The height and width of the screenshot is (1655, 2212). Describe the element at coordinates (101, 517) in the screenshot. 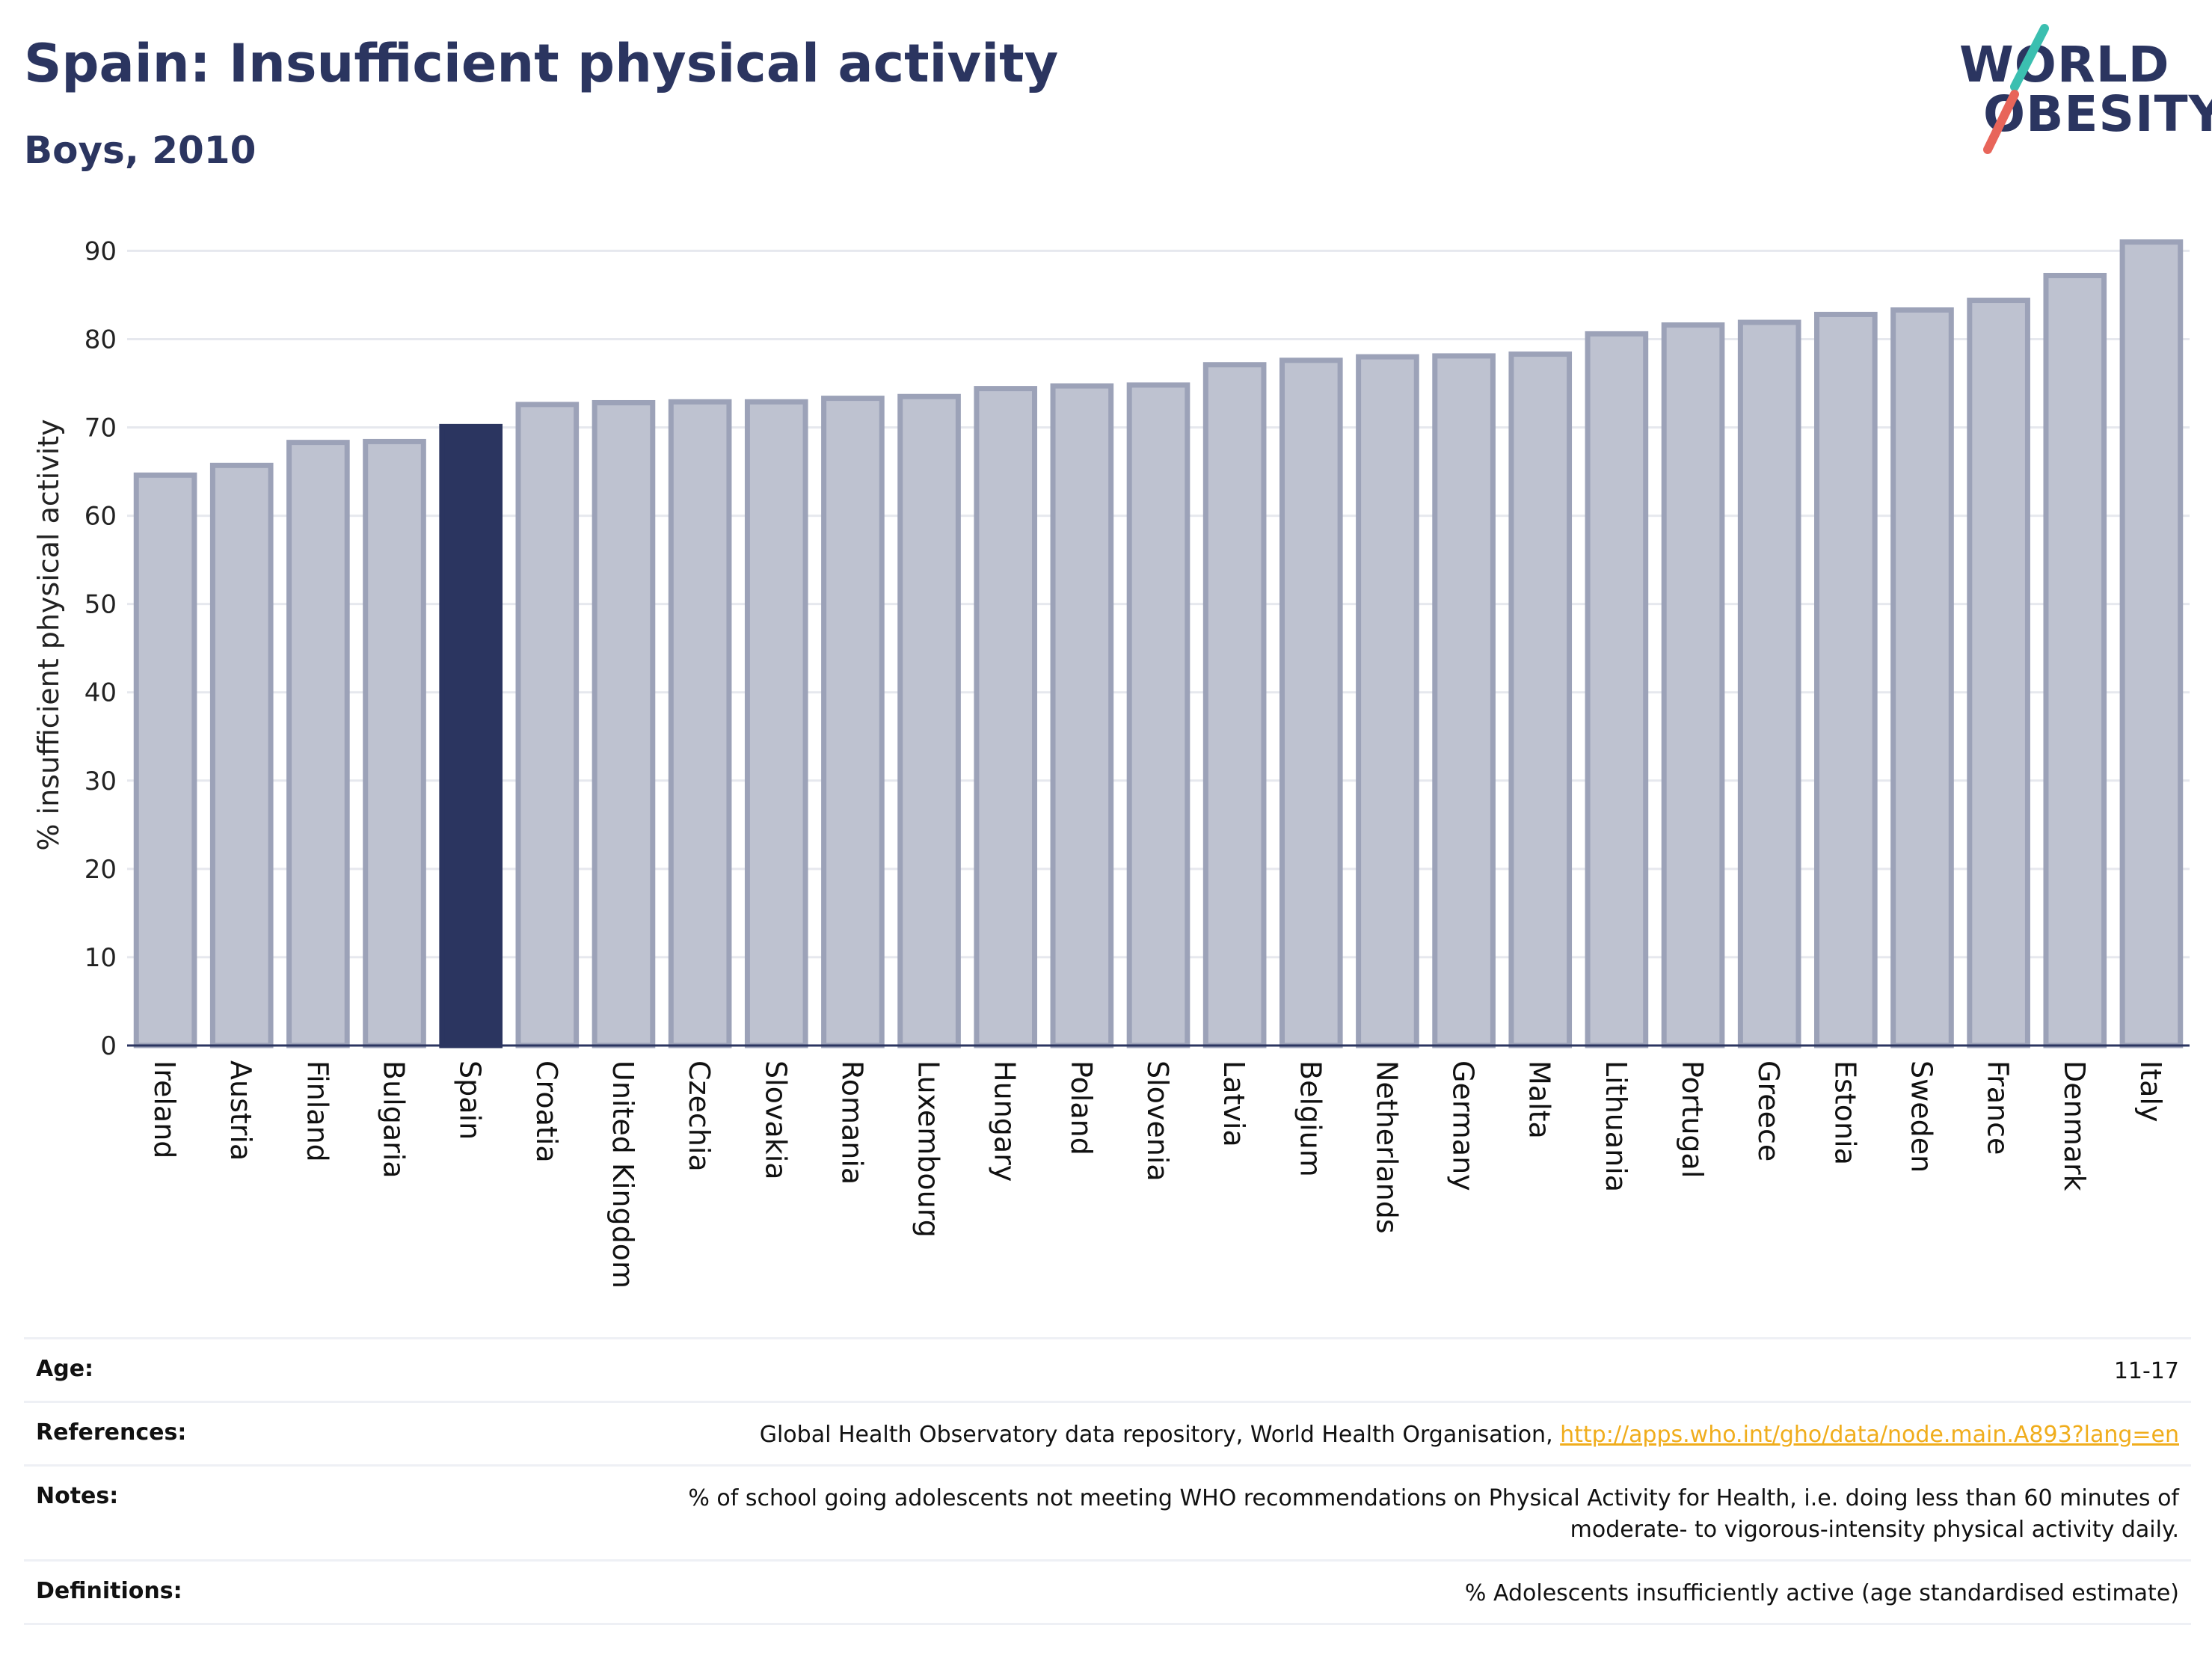

I see `y-tick-label: 60` at that location.